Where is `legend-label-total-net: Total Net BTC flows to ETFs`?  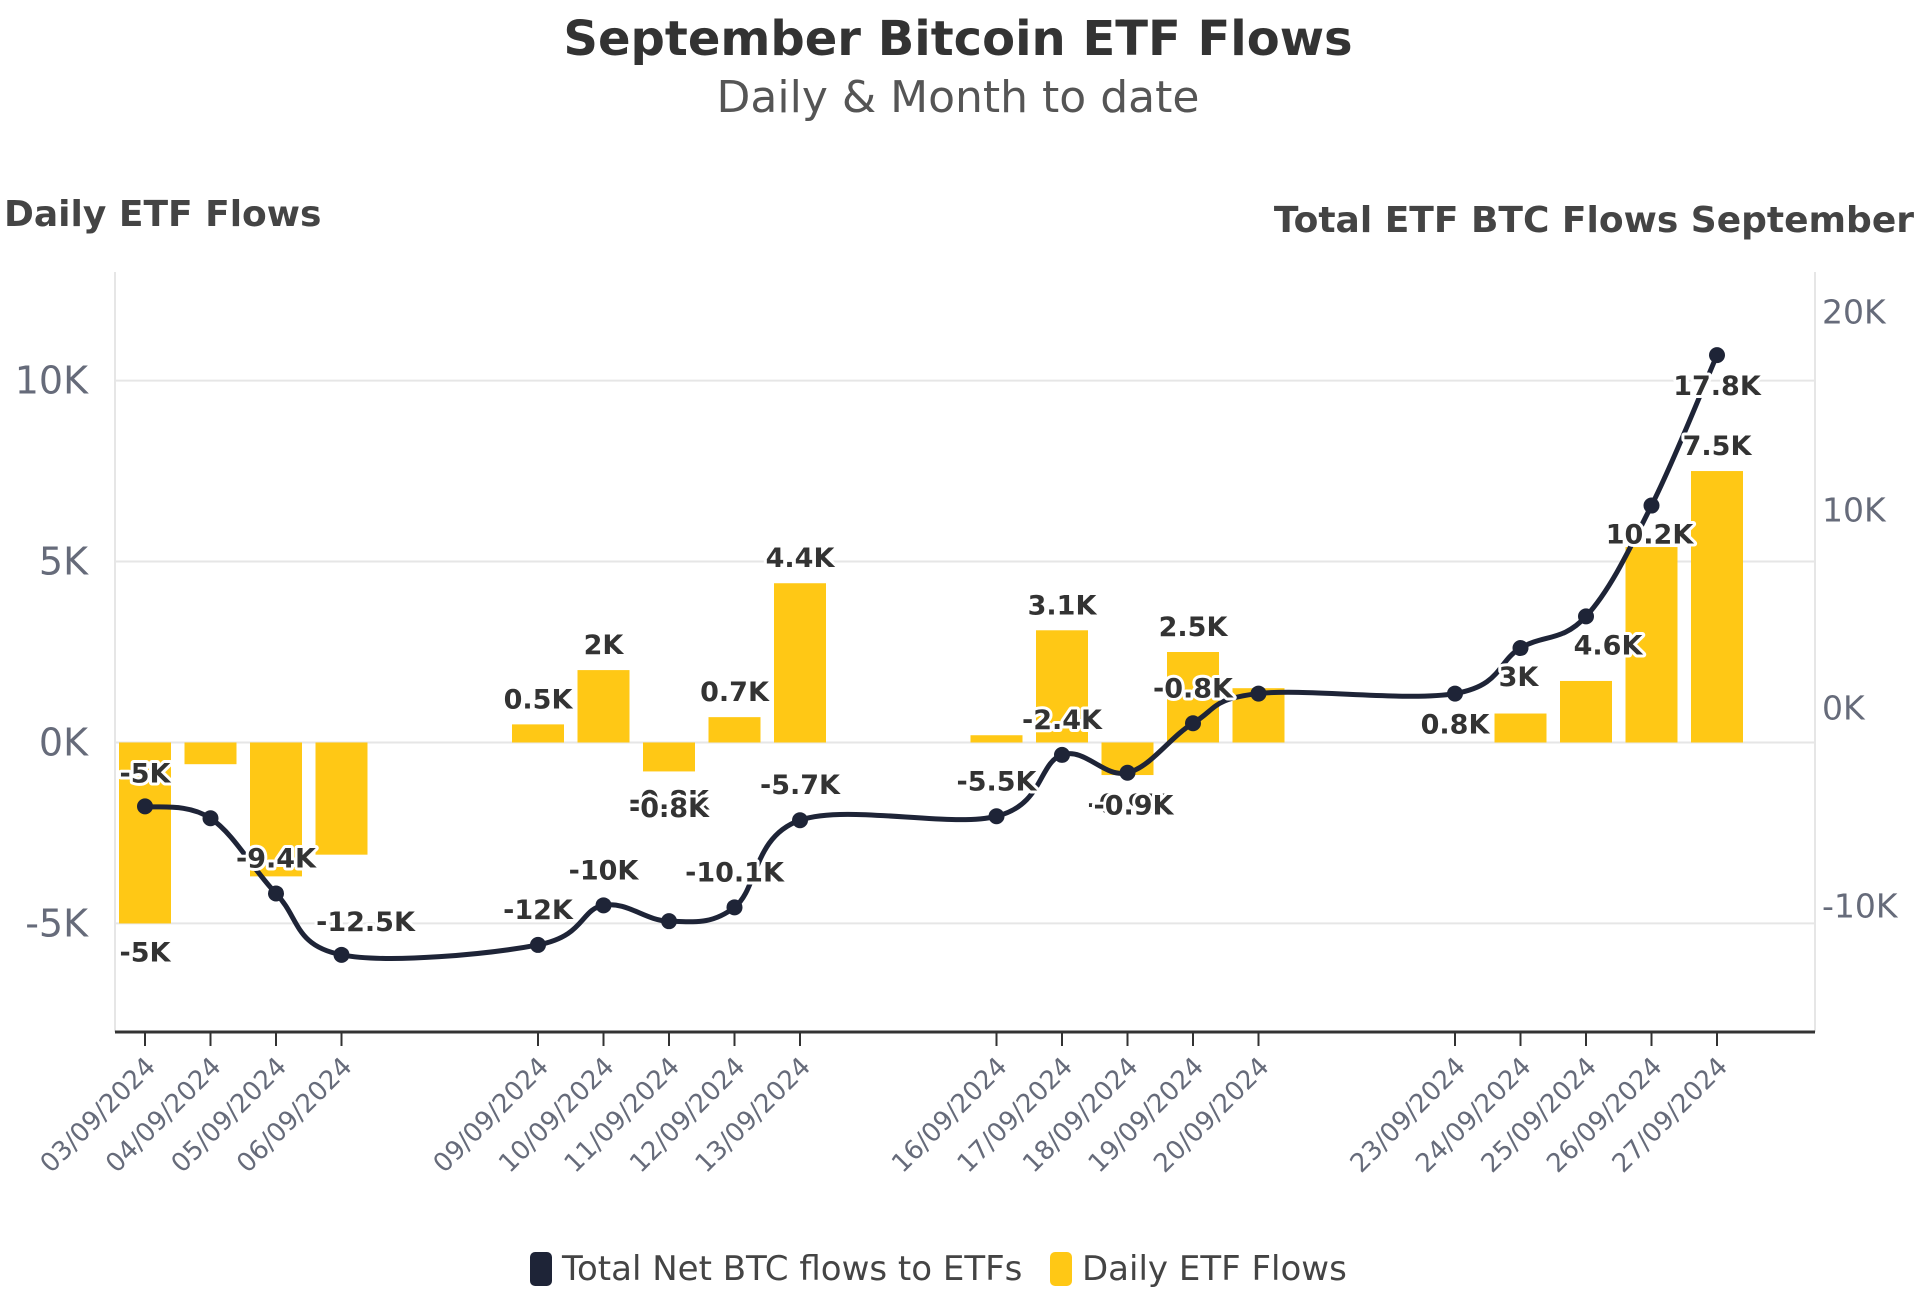
legend-label-total-net: Total Net BTC flows to ETFs is located at coordinates (791, 1269).